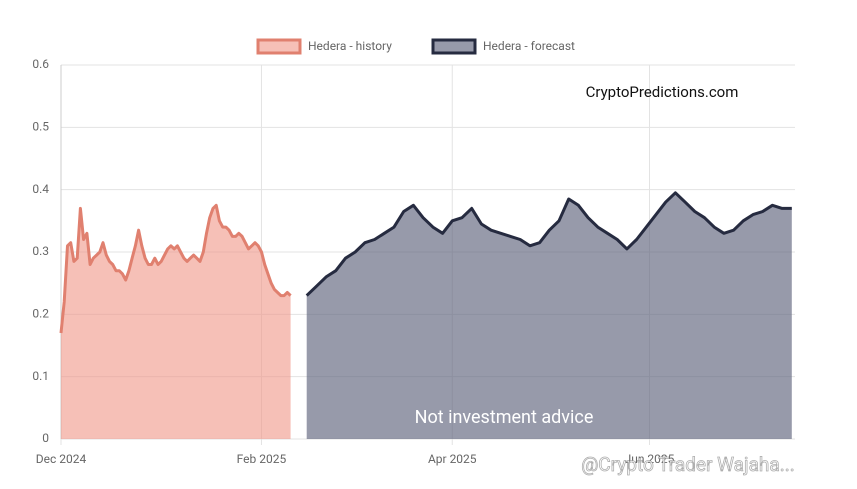  What do you see at coordinates (40, 314) in the screenshot?
I see `y-tick-label: 0.2` at bounding box center [40, 314].